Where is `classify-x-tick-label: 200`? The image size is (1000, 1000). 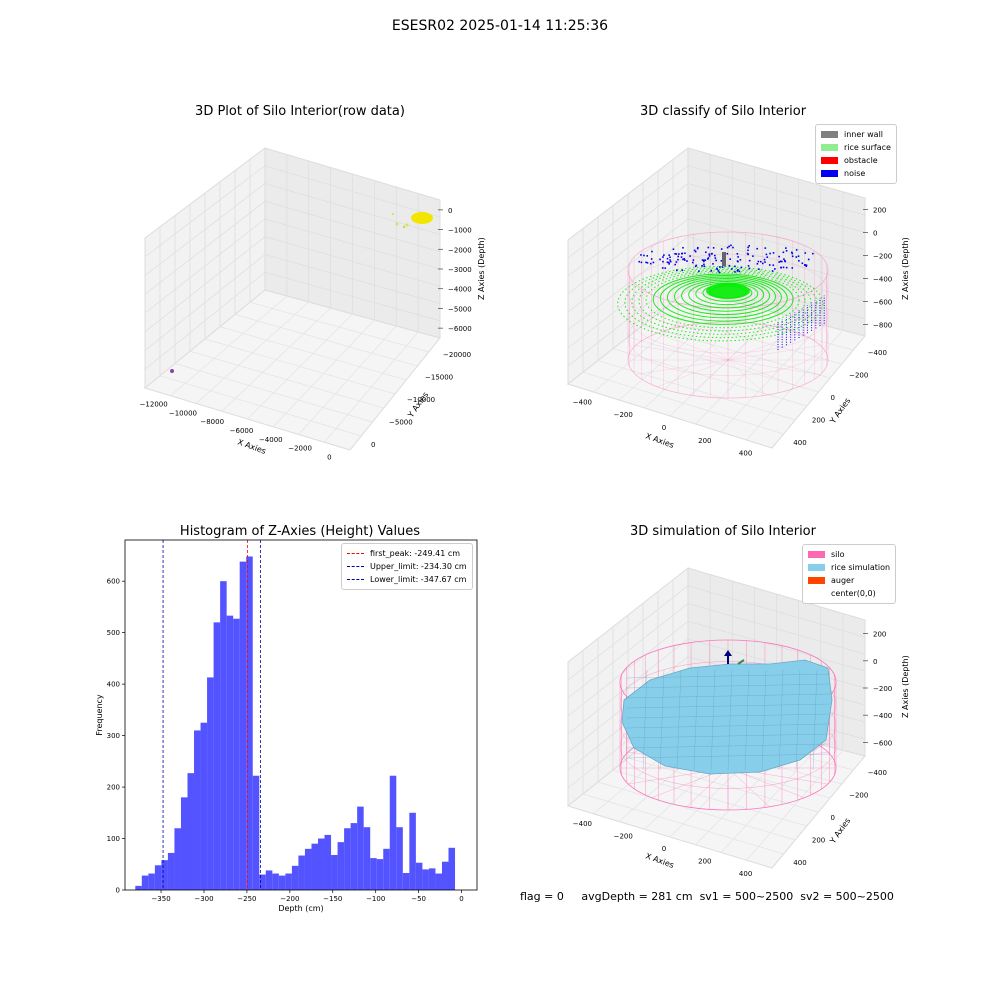 classify-x-tick-label: 200 is located at coordinates (704, 441).